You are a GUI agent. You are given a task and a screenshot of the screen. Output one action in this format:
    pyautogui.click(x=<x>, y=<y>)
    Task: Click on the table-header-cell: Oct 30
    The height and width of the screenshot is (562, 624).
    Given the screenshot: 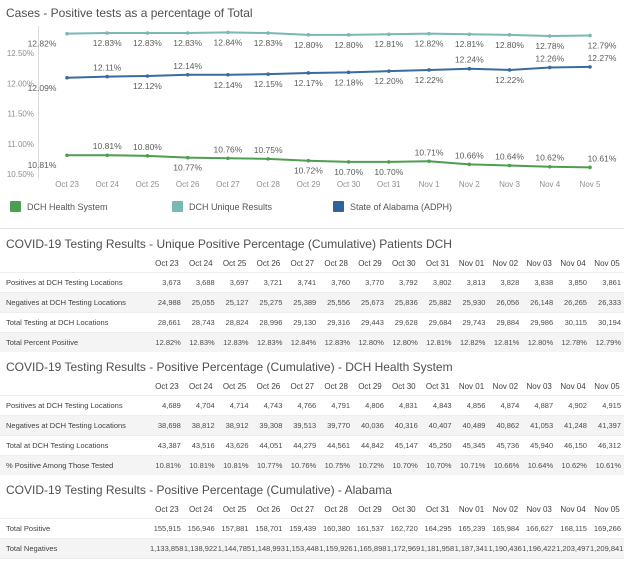 What is the action you would take?
    pyautogui.click(x=404, y=263)
    